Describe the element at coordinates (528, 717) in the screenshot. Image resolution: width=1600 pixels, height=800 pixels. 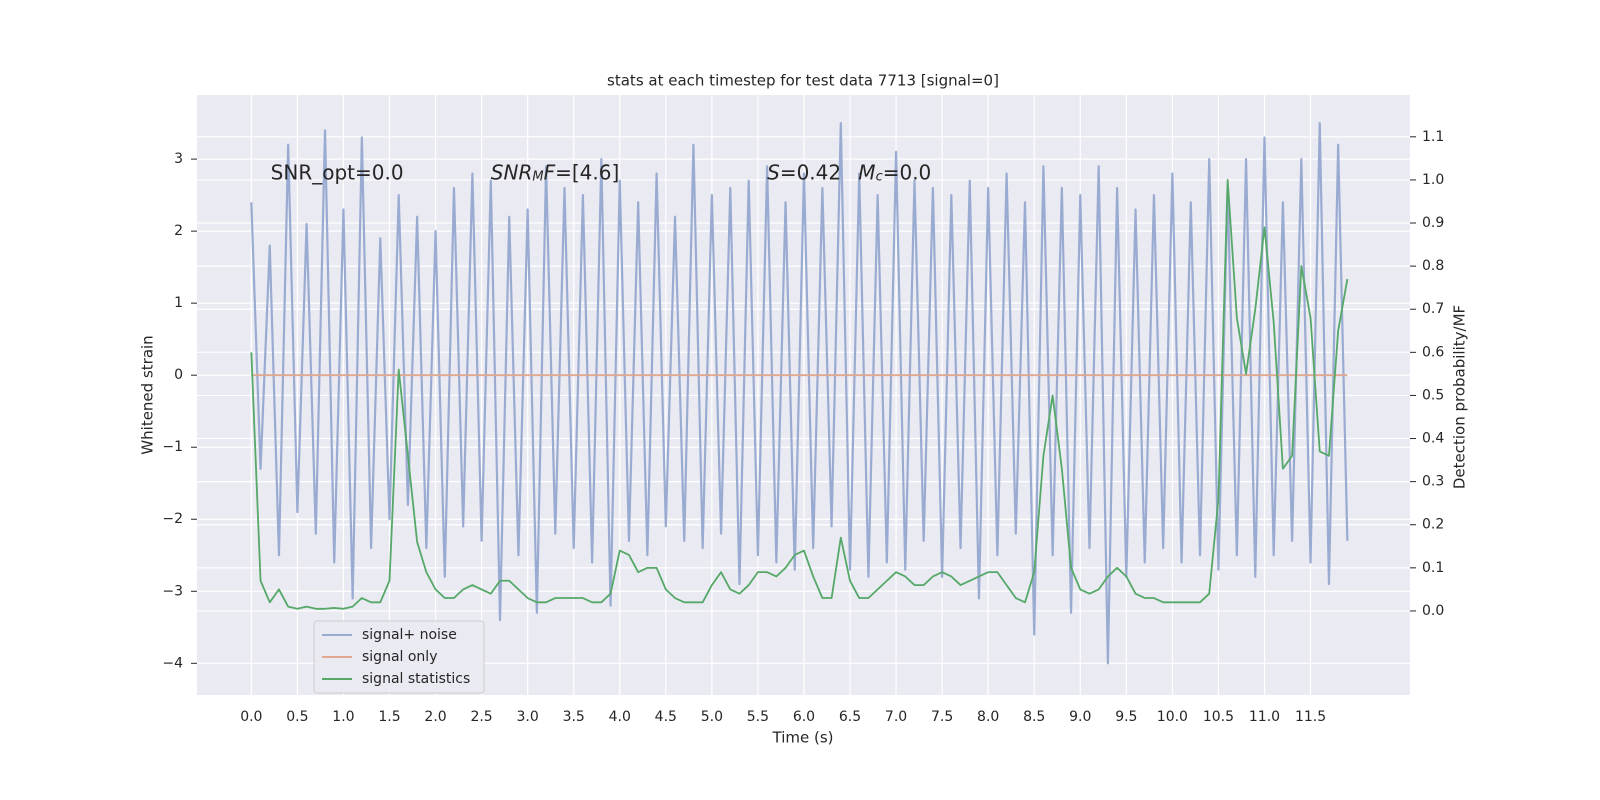
I see `x-tick-label: 3.0` at that location.